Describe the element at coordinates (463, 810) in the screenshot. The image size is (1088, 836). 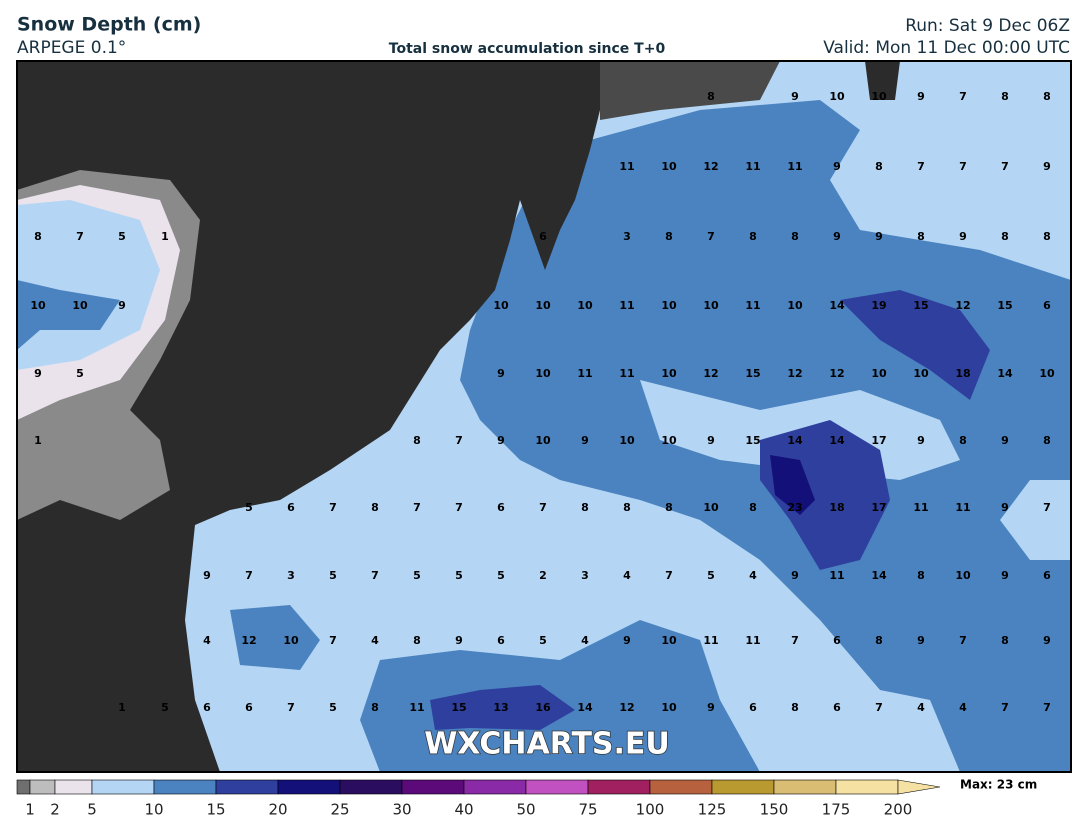
I see `colorbar-label: 40` at that location.